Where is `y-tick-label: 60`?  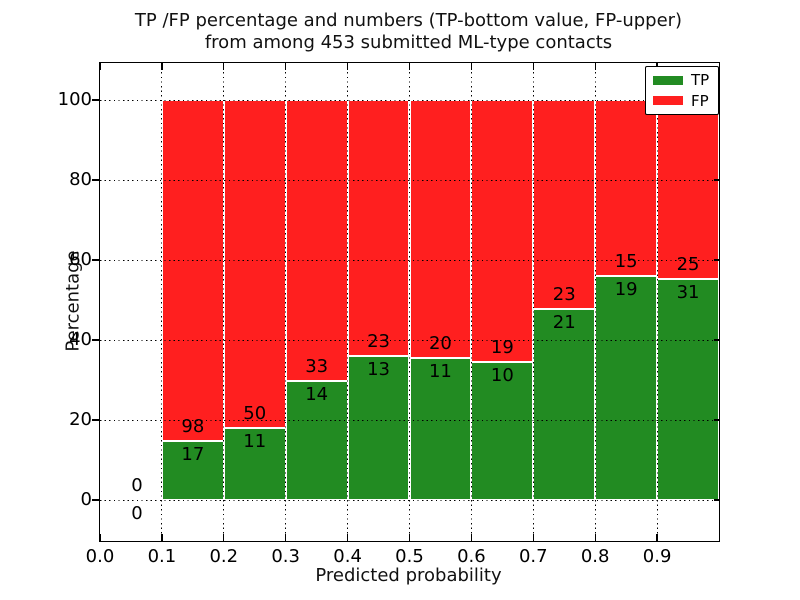
y-tick-label: 60 is located at coordinates (80, 259).